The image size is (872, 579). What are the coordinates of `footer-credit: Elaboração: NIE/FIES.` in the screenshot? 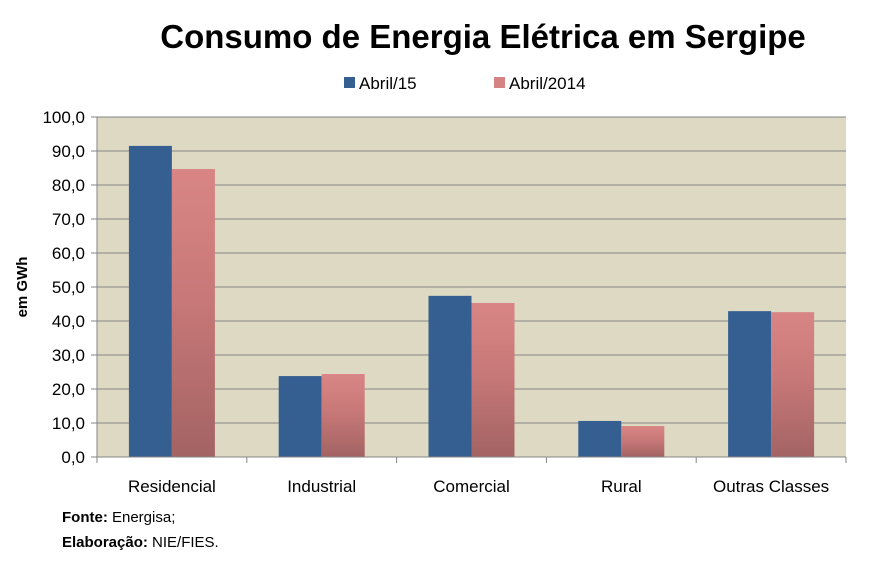 It's located at (140, 542).